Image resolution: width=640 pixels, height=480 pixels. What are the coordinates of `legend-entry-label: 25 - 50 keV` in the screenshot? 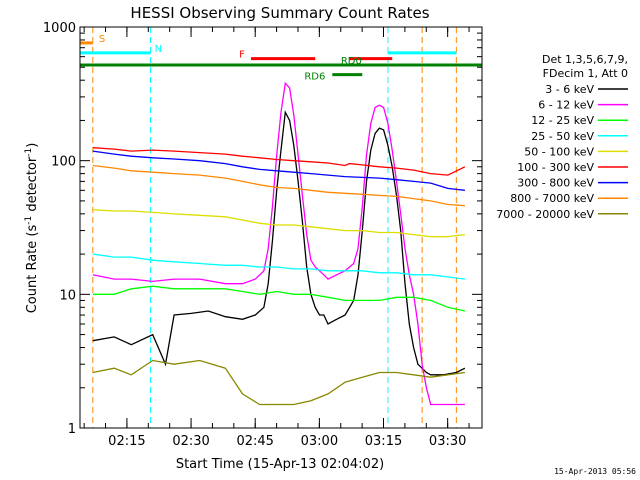 It's located at (562, 136).